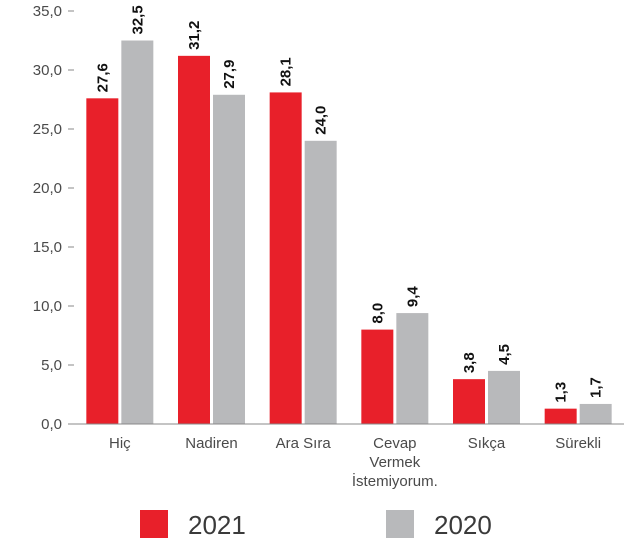  What do you see at coordinates (395, 481) in the screenshot?
I see `x-tick-label-line: İstemiyorum.` at bounding box center [395, 481].